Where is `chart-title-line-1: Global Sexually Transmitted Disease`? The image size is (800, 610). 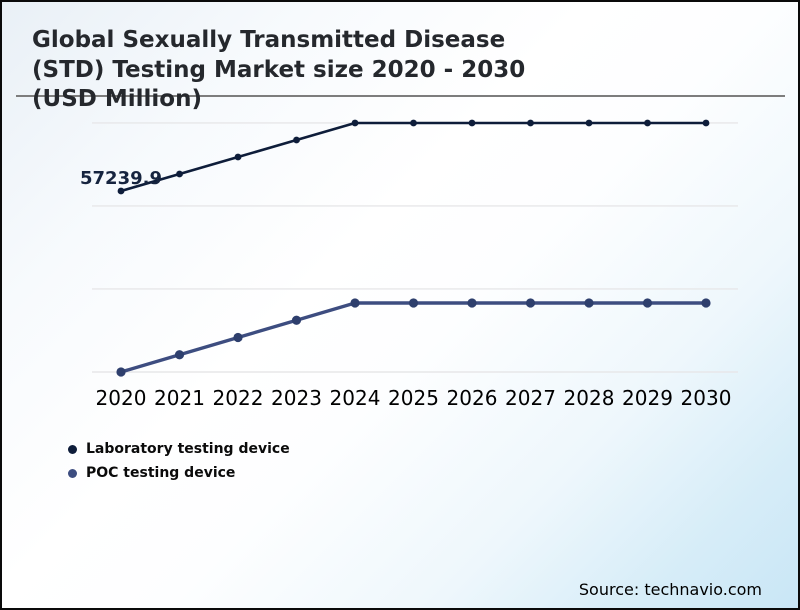
chart-title-line-1: Global Sexually Transmitted Disease is located at coordinates (269, 40).